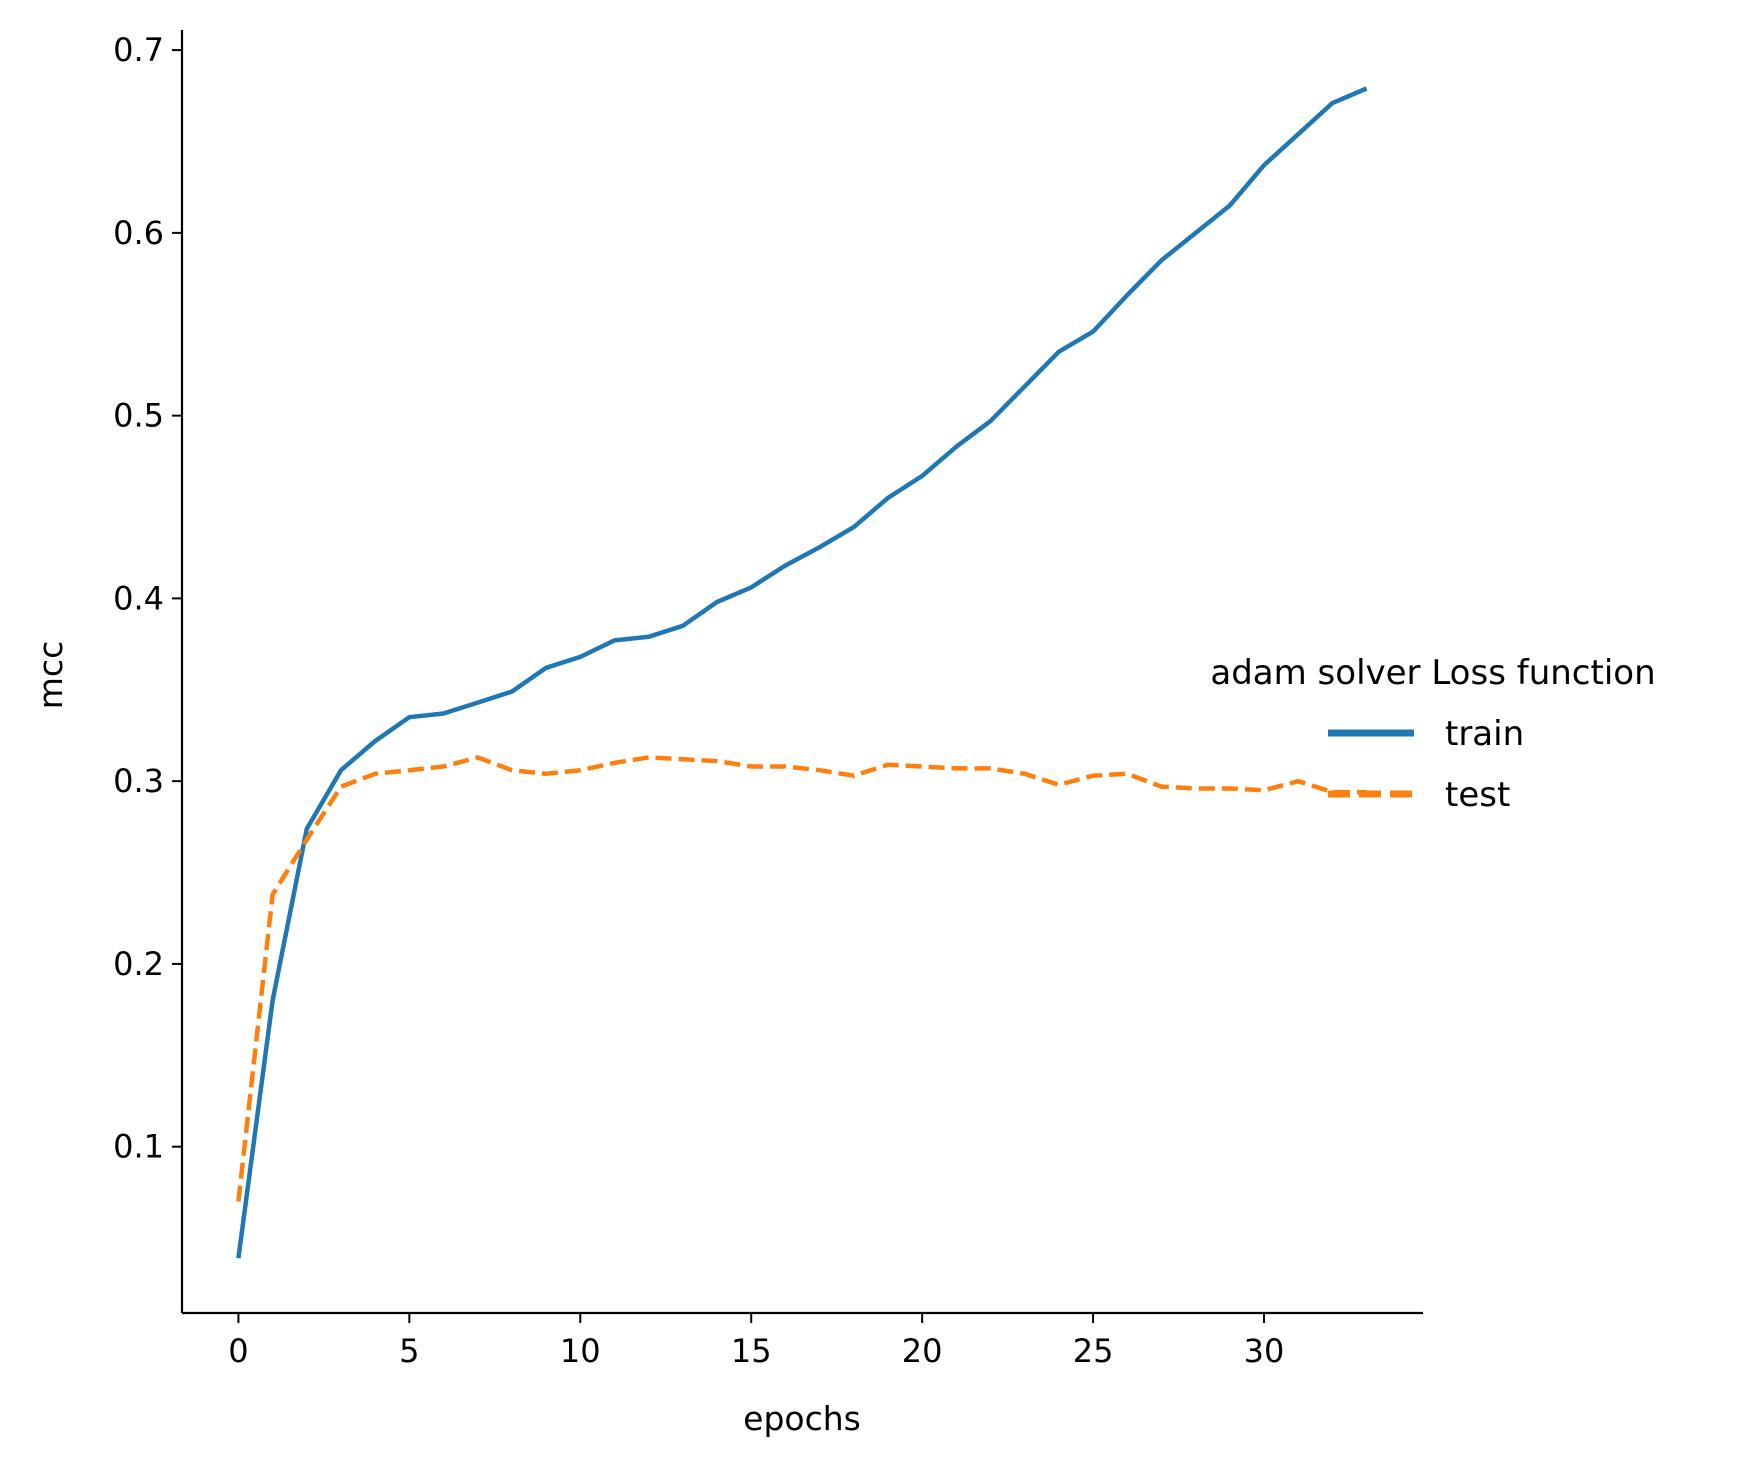  I want to click on legend-label-train: train, so click(1484, 734).